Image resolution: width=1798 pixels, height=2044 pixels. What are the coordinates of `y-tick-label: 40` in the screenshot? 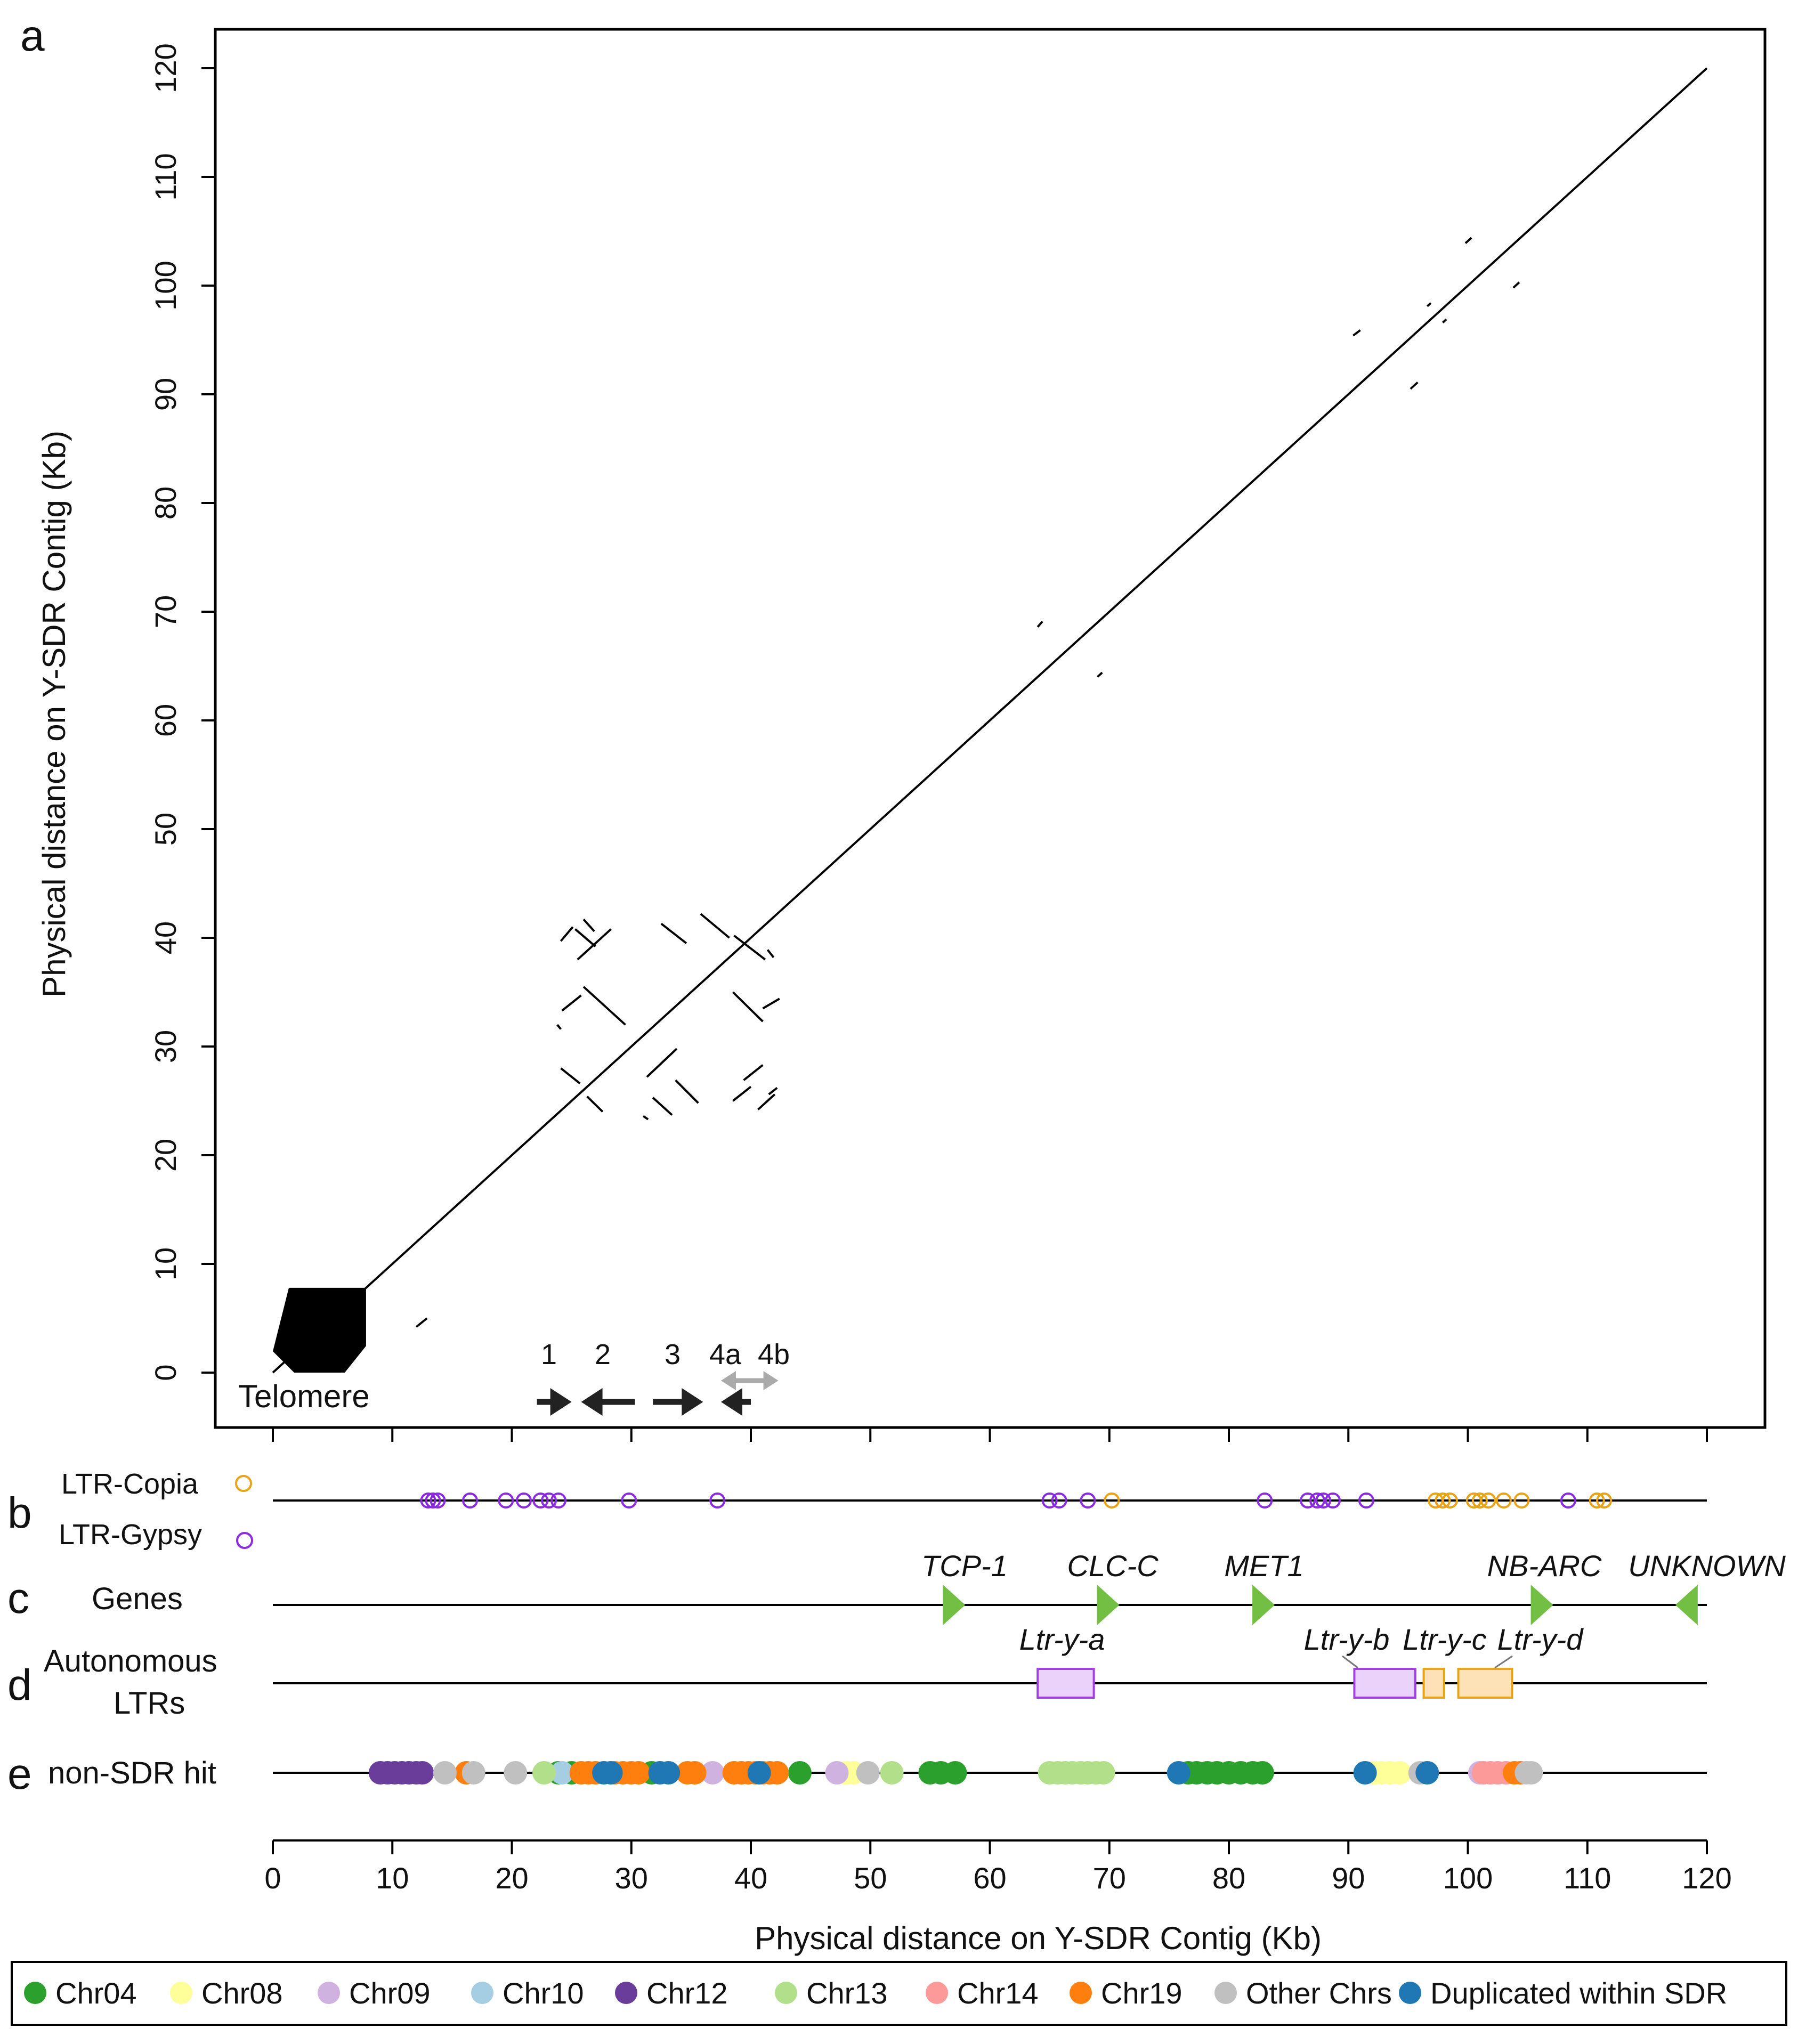 It's located at (165, 938).